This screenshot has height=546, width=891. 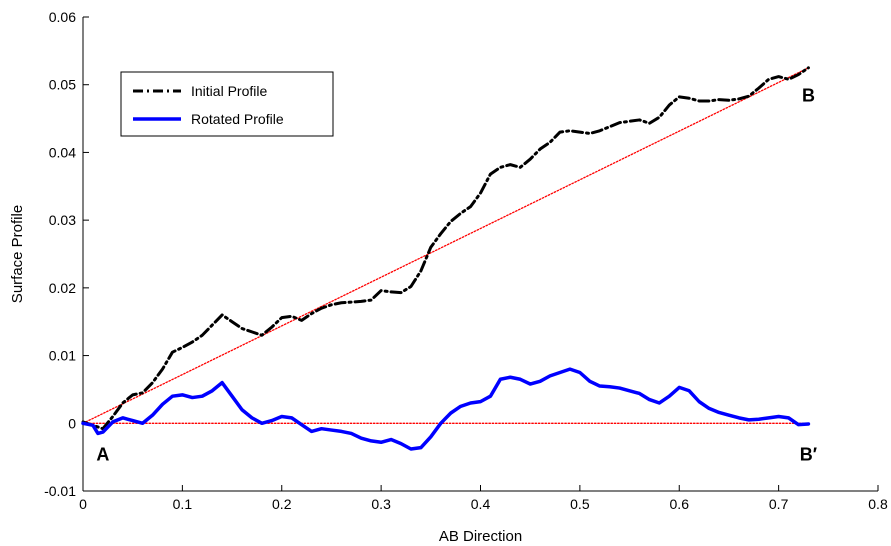 What do you see at coordinates (62, 85) in the screenshot?
I see `y-tick-label: 0.05` at bounding box center [62, 85].